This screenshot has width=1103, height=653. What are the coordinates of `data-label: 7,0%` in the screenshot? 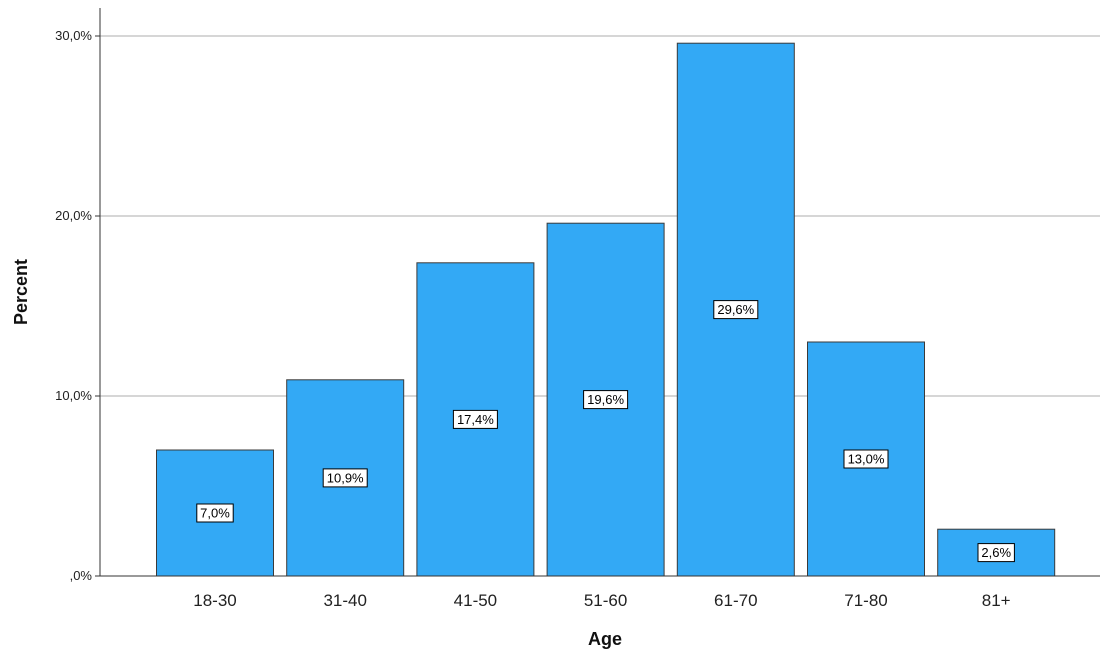 It's located at (215, 513).